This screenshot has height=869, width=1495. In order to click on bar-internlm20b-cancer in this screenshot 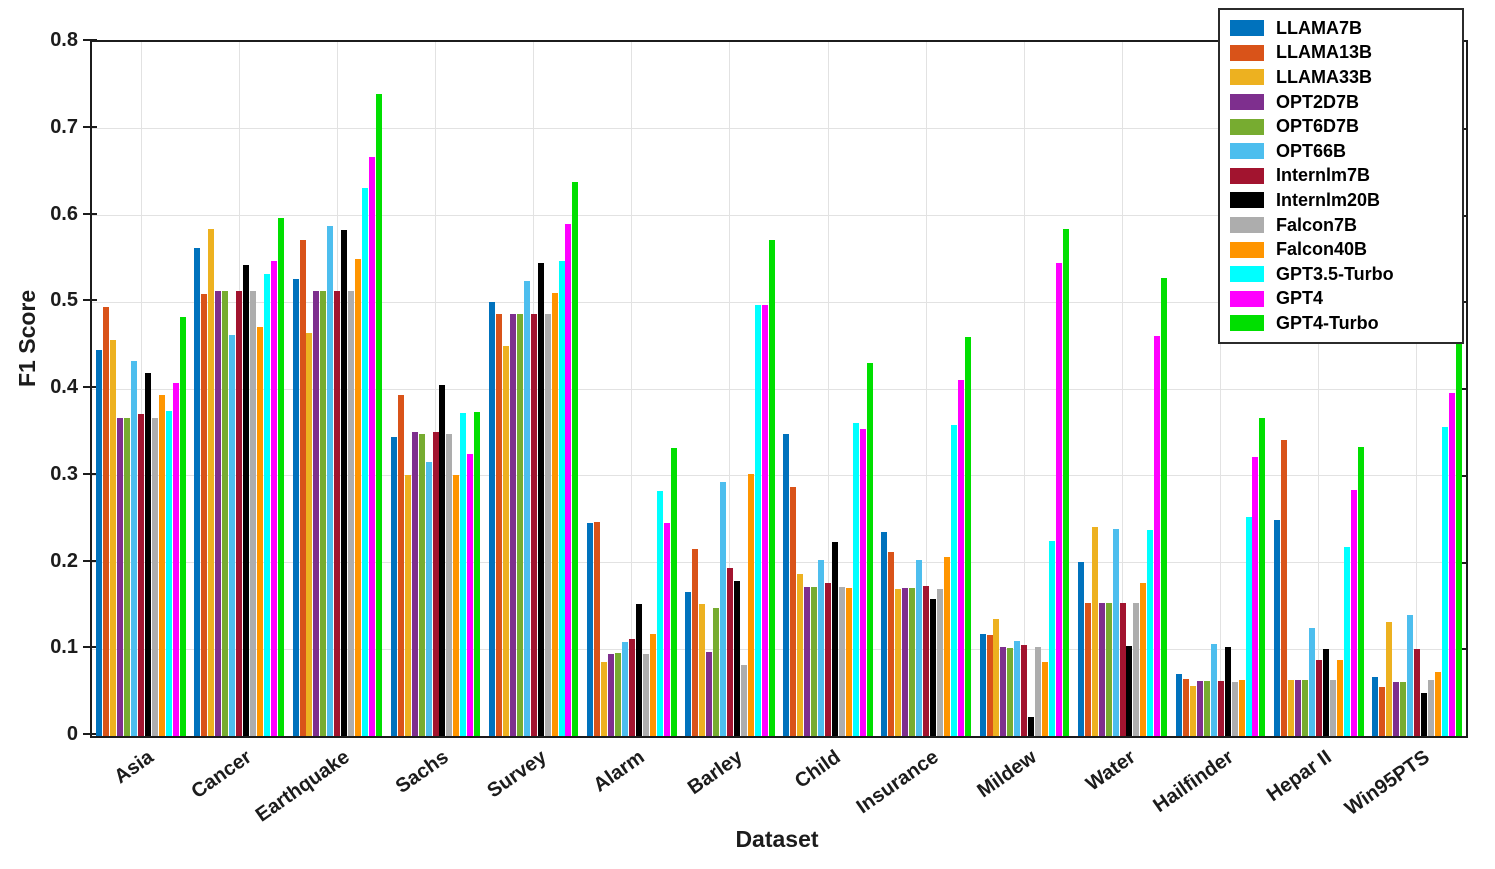, I will do `click(246, 500)`.